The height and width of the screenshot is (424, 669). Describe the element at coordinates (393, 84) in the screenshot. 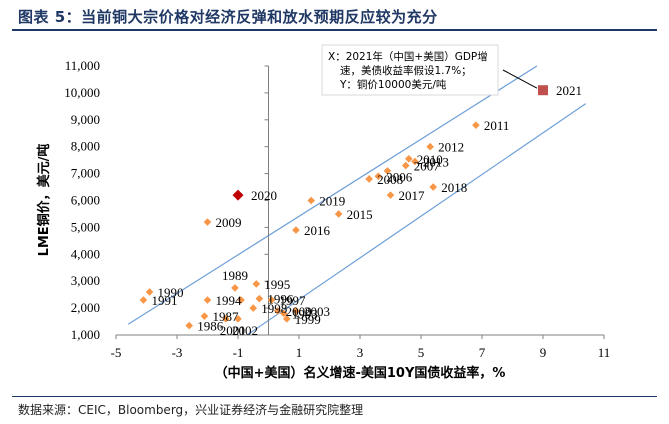

I see `annotation-line: Y：铜价10000美元/吨` at that location.